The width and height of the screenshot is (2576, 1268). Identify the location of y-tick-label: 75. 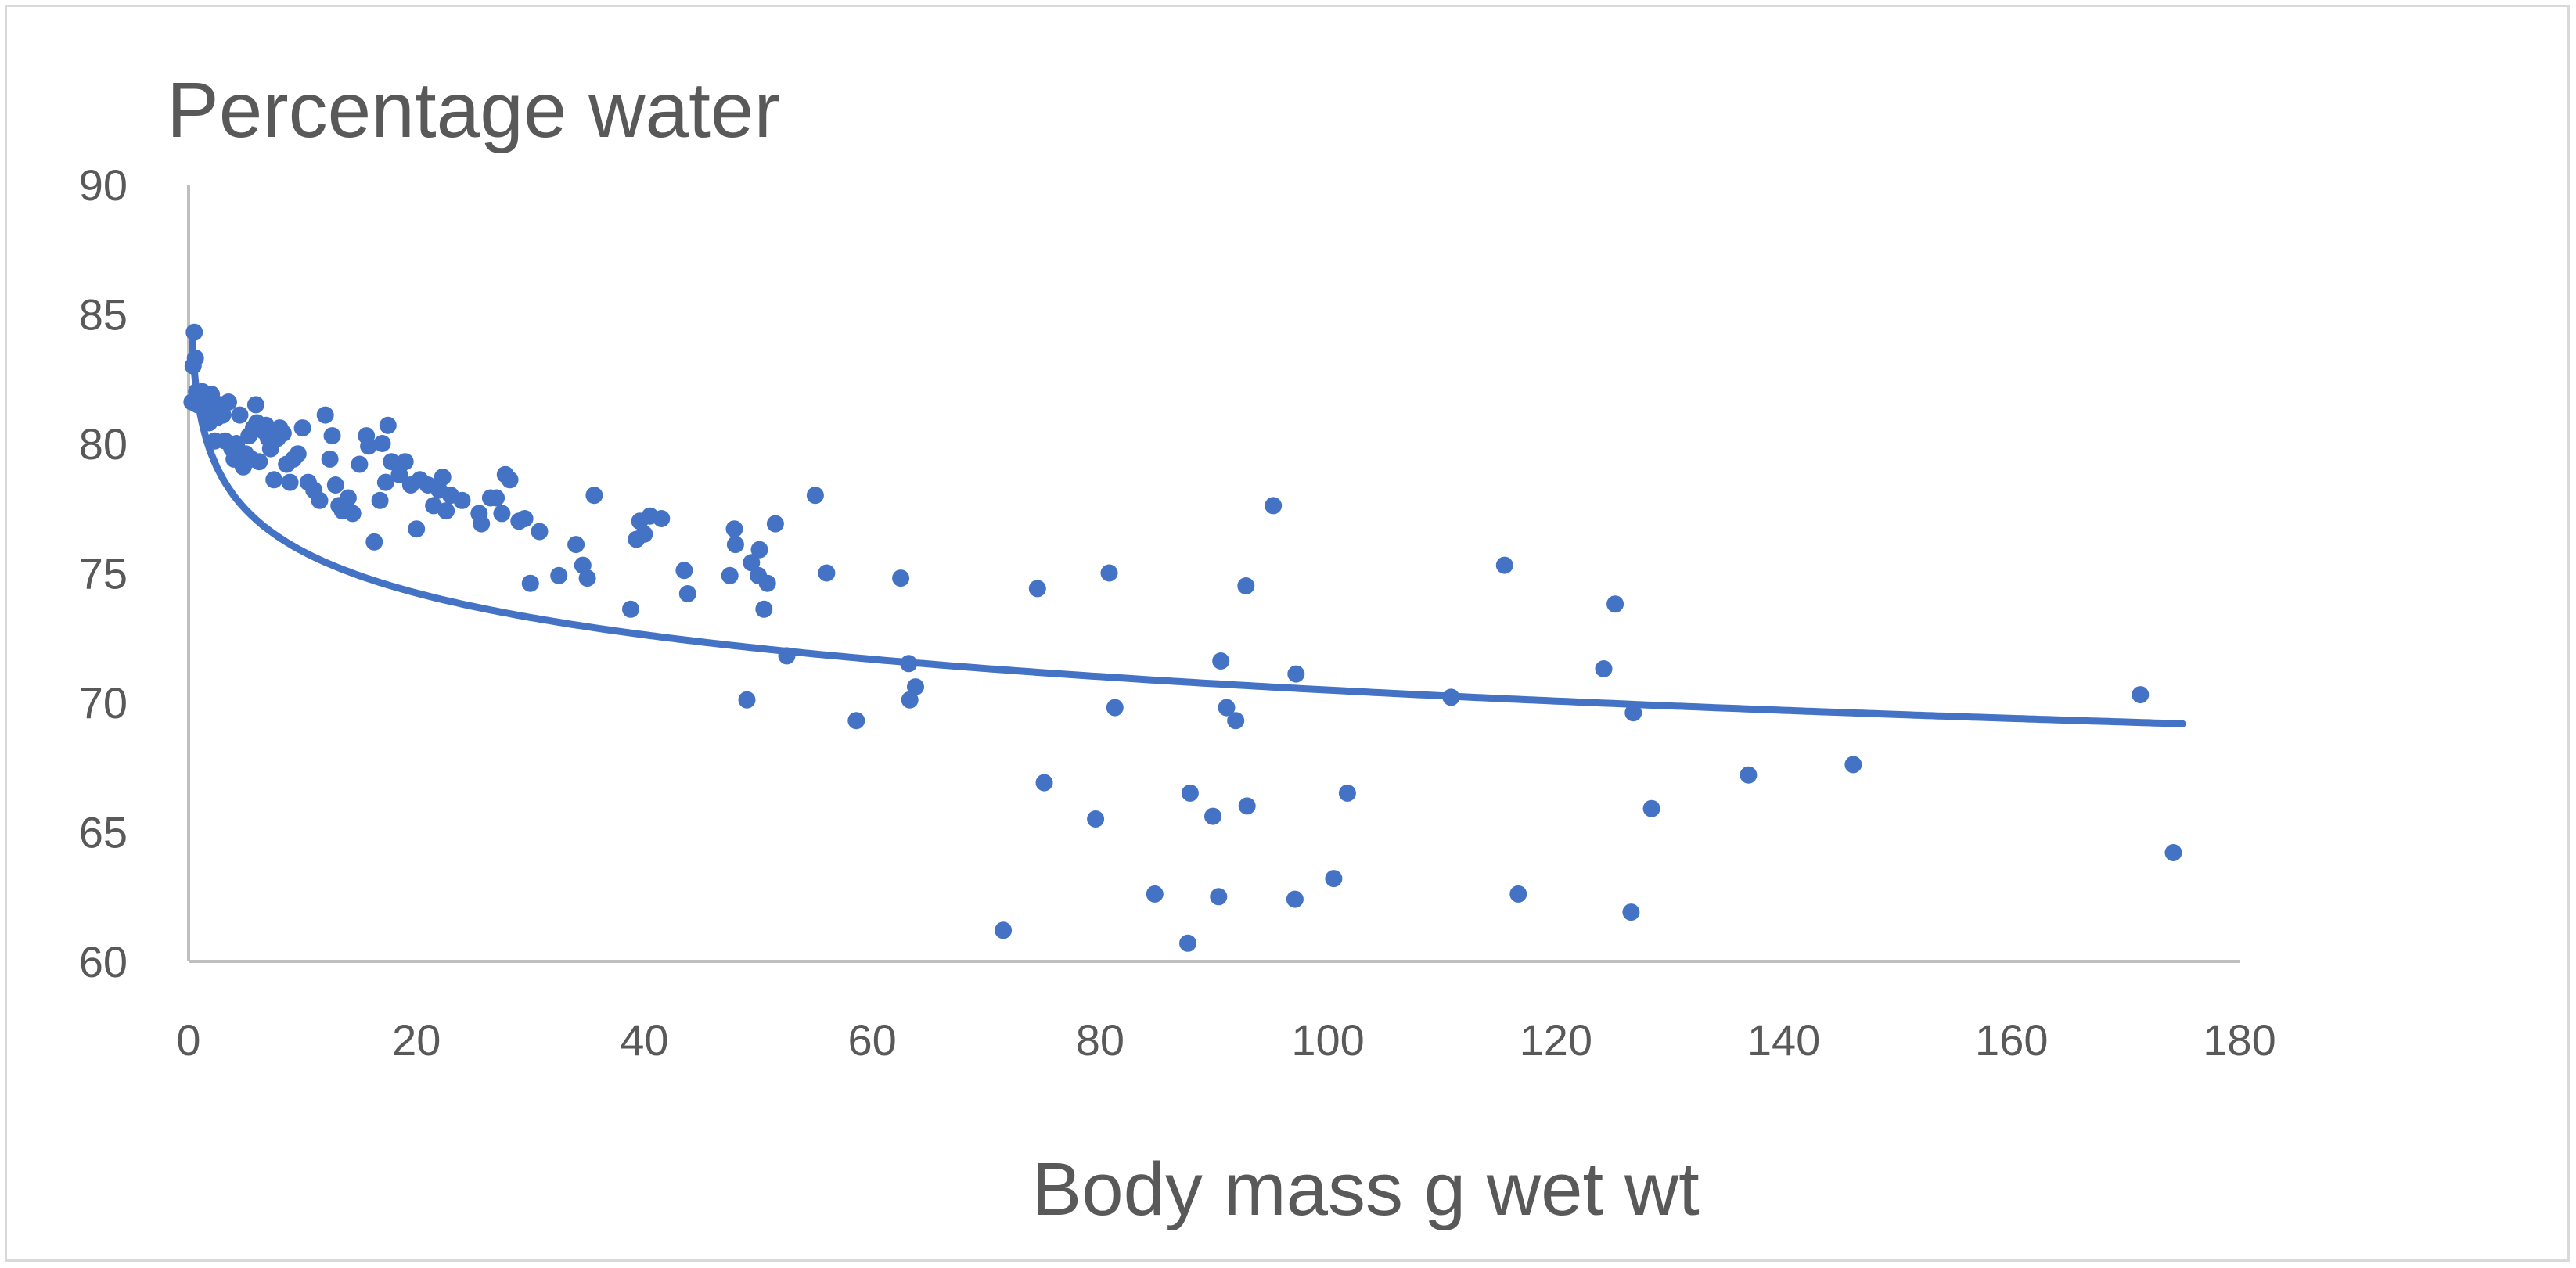
(103, 573).